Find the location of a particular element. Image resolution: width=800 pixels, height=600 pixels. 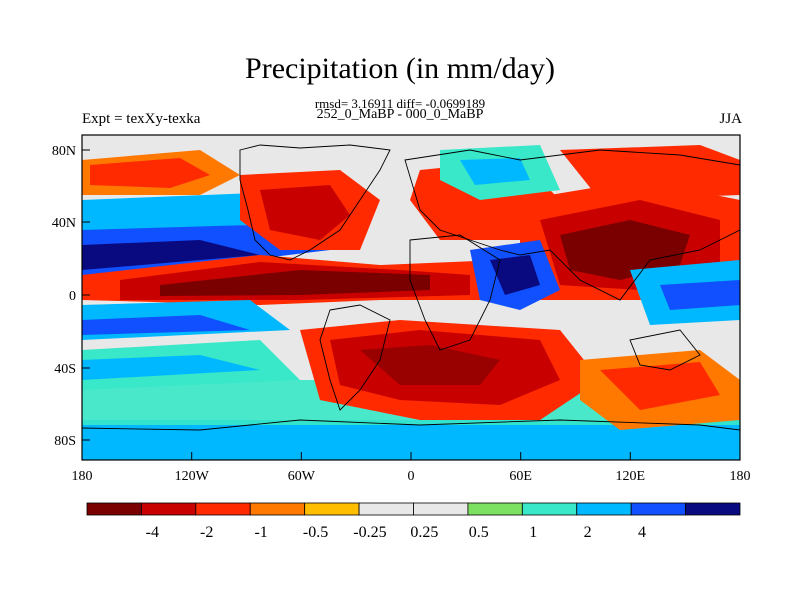

colorbar-label: 0.25 is located at coordinates (424, 532).